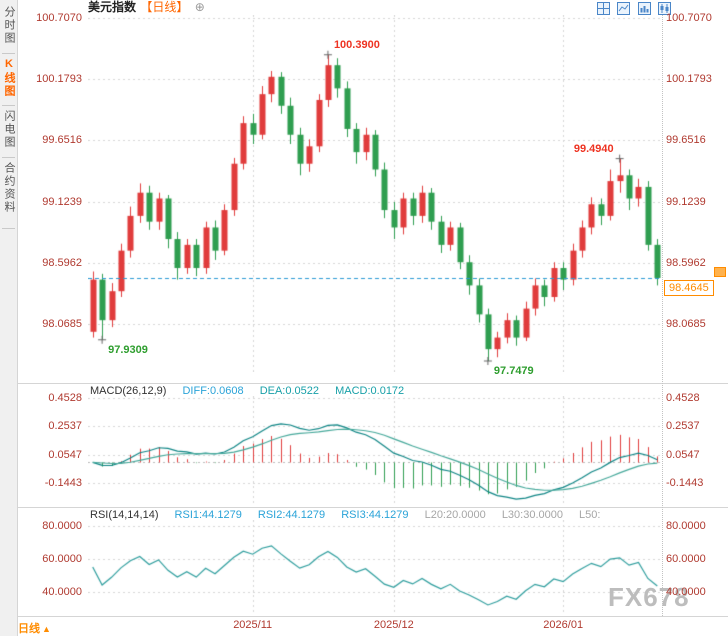  I want to click on rsi-l20-value: L20:20.0000, so click(455, 515).